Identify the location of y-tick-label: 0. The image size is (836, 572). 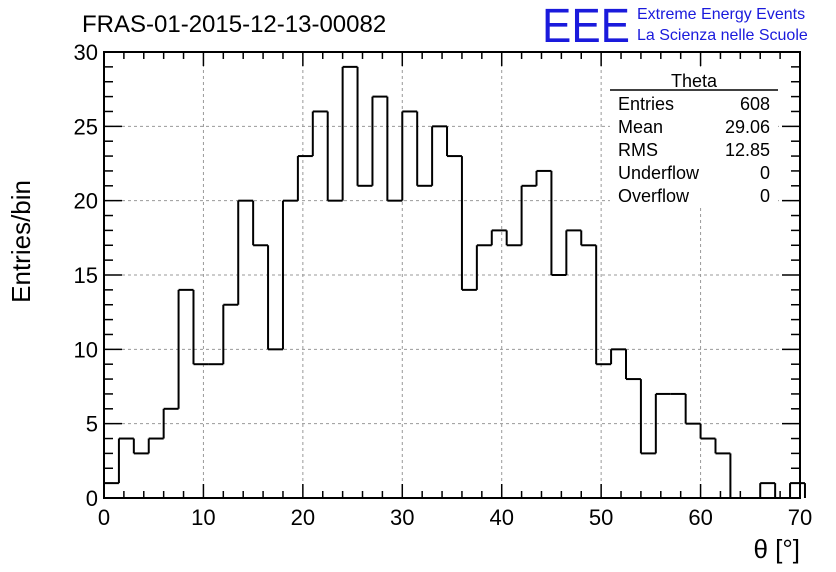
(92, 498).